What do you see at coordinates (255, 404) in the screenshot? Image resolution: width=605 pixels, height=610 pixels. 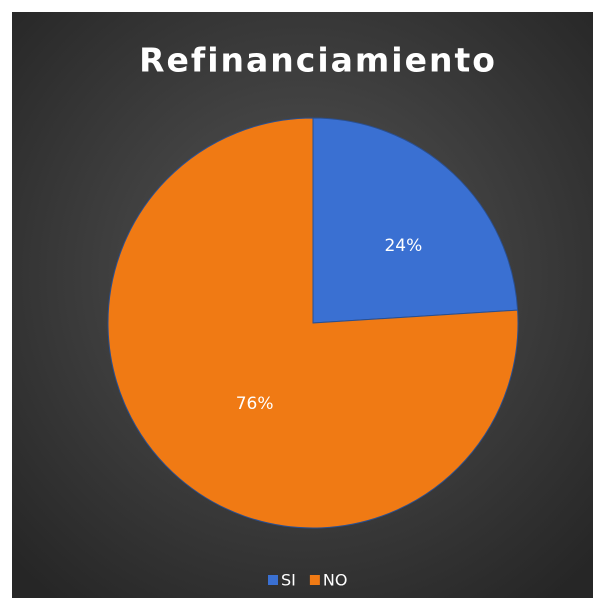 I see `data-label: 76%` at bounding box center [255, 404].